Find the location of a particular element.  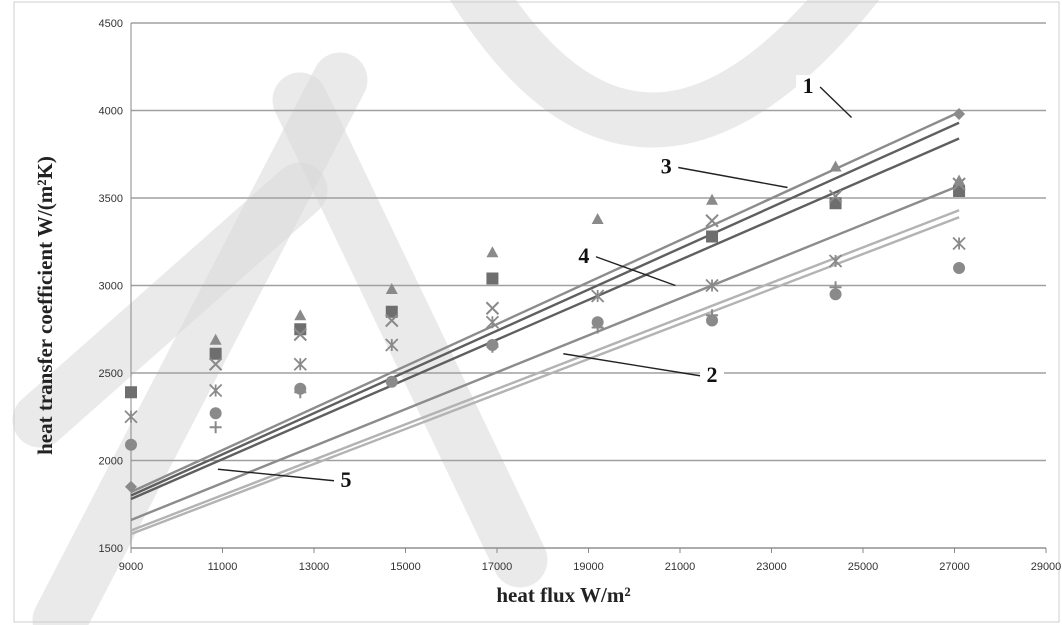

x-tick-label: 21000 is located at coordinates (680, 567).